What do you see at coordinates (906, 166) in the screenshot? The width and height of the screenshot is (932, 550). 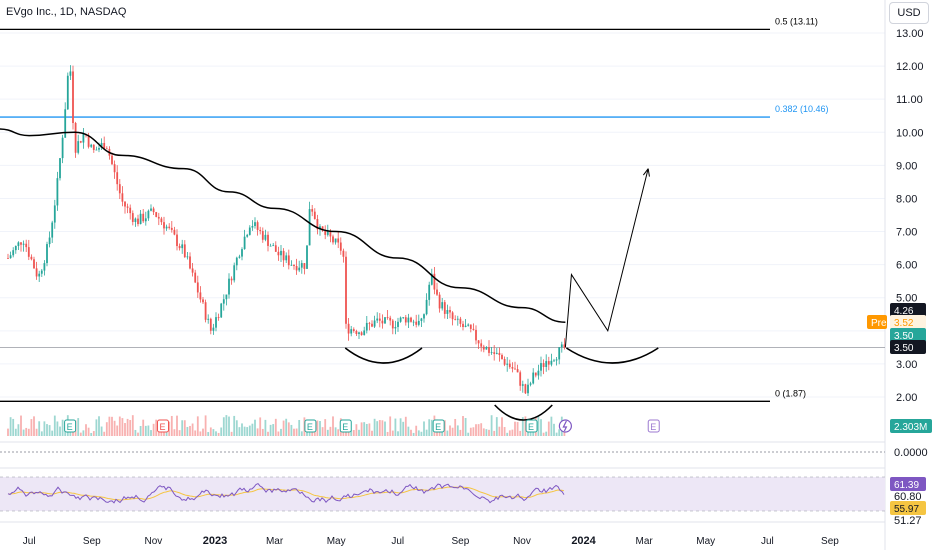 I see `price-tick-label: 9.00` at bounding box center [906, 166].